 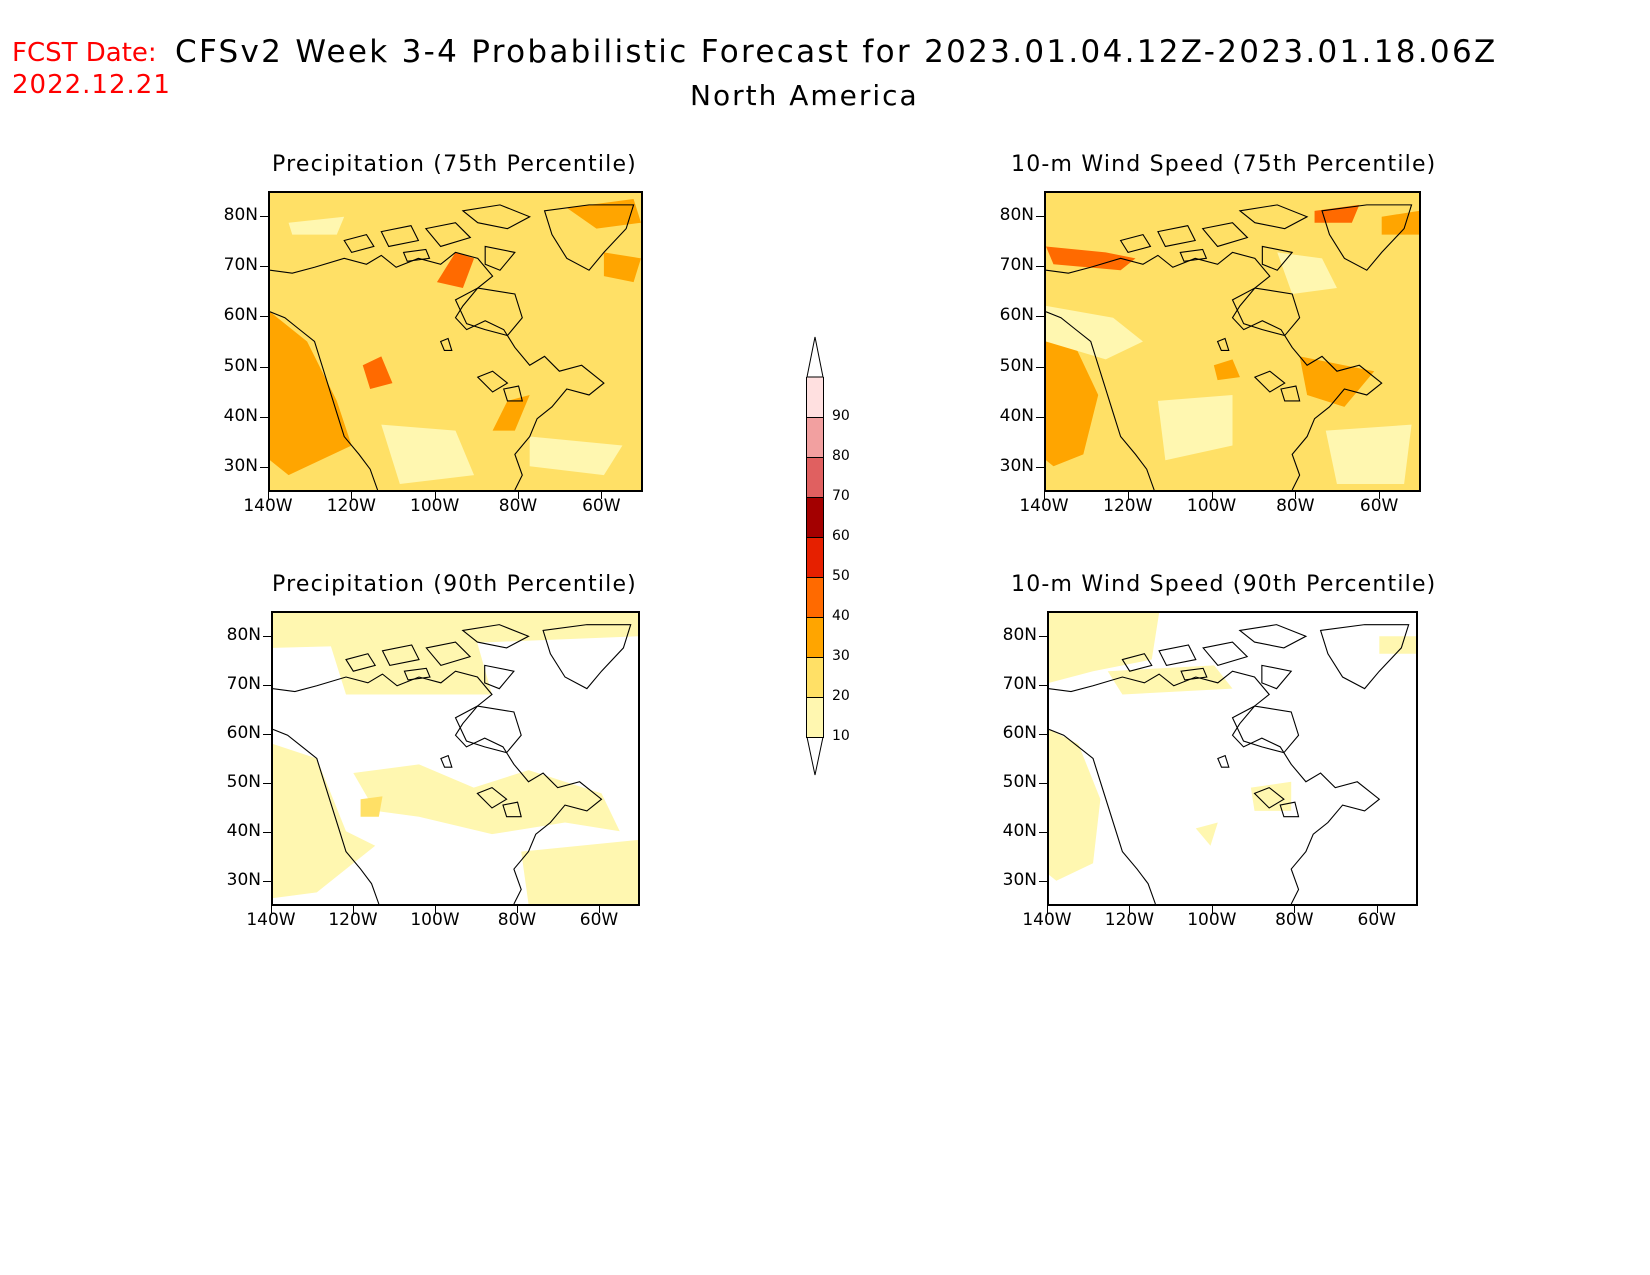 I want to click on colorbar-label: 30, so click(x=841, y=656).